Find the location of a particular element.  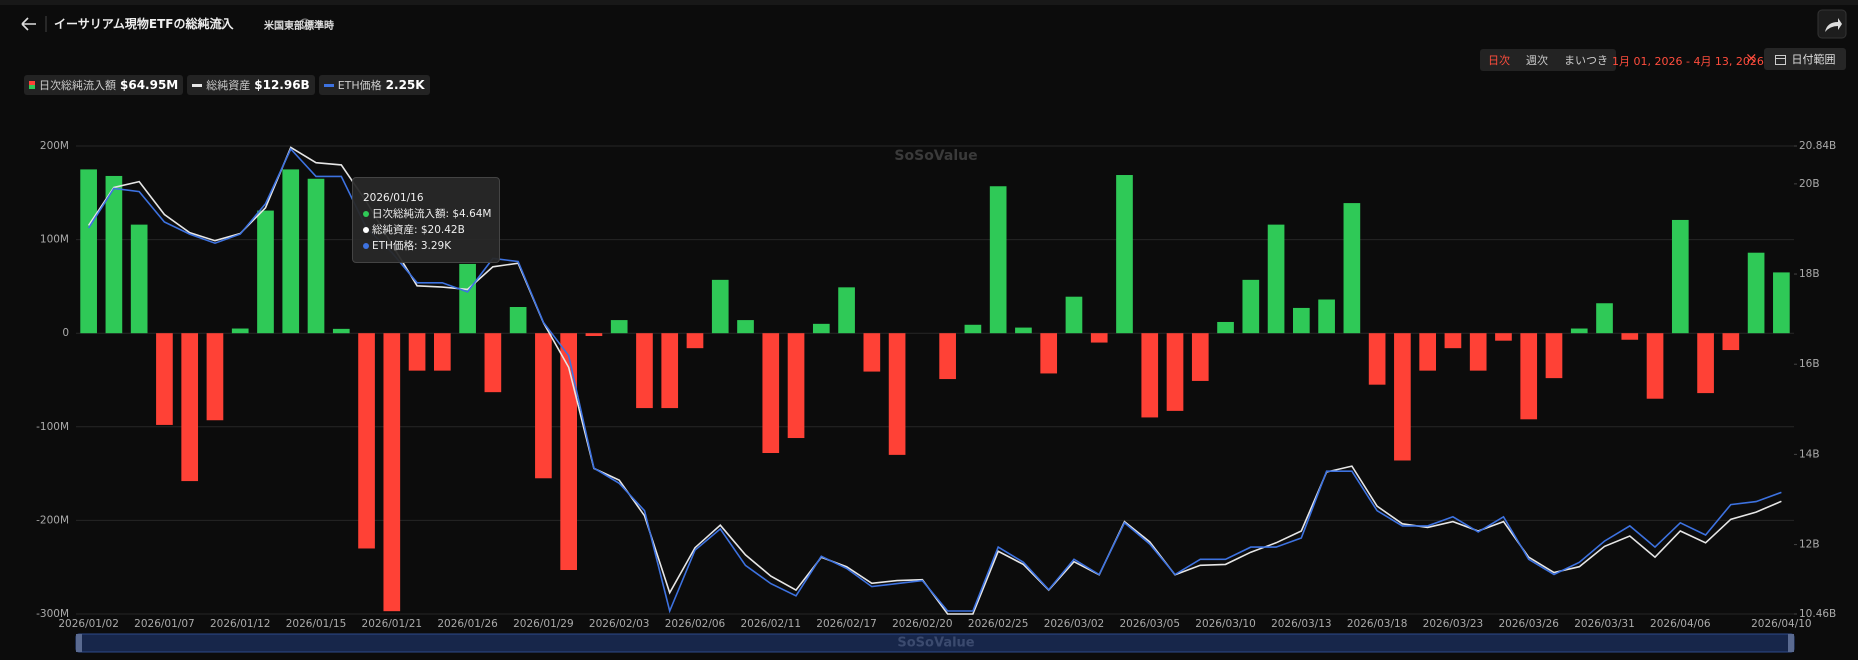

back-button is located at coordinates (28, 24).